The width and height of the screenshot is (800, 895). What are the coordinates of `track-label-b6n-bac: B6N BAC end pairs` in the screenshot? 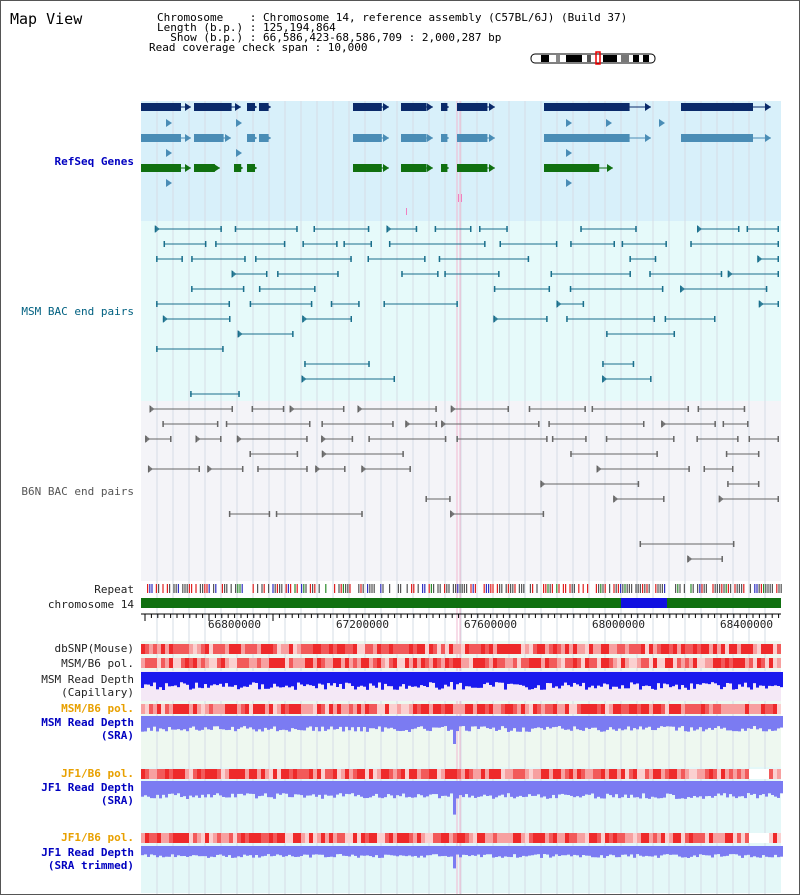 It's located at (77, 491).